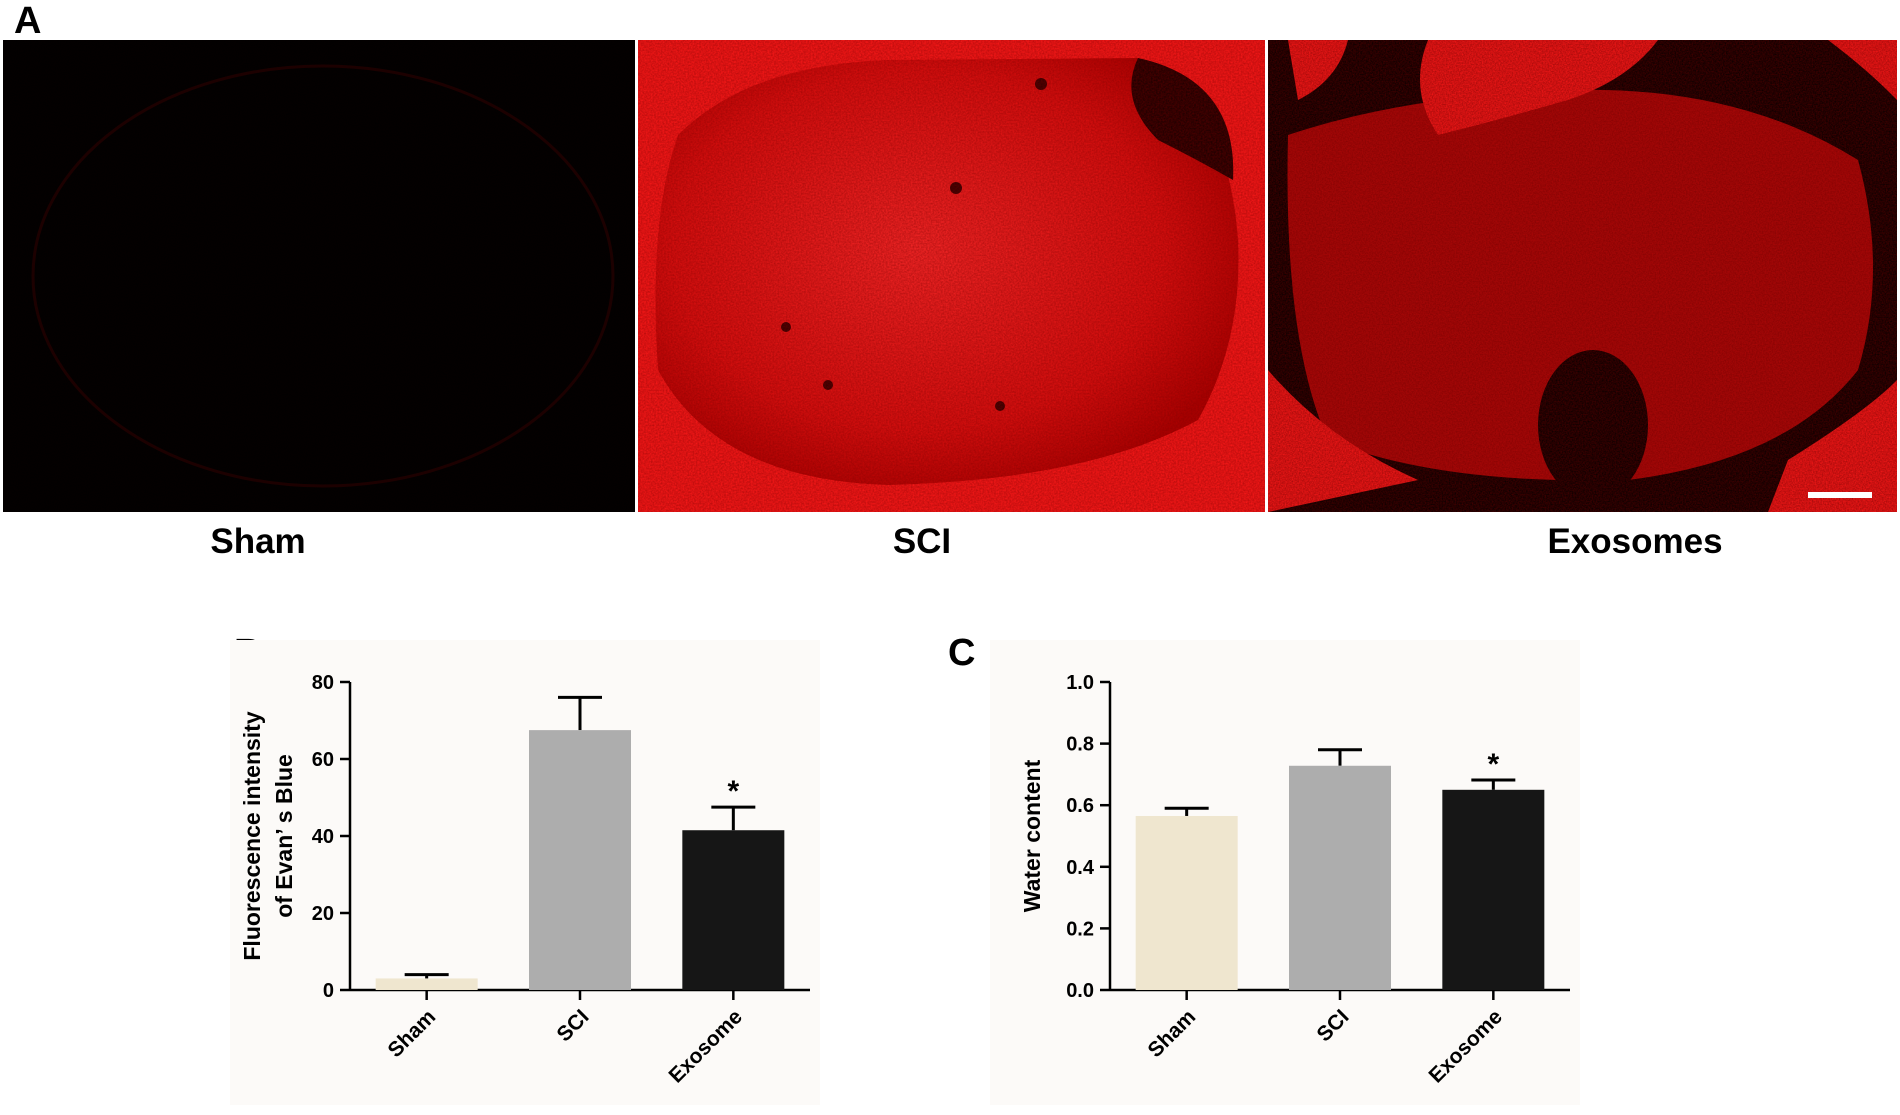  What do you see at coordinates (1080, 745) in the screenshot?
I see `chart-c-y-tick-label: 0.8` at bounding box center [1080, 745].